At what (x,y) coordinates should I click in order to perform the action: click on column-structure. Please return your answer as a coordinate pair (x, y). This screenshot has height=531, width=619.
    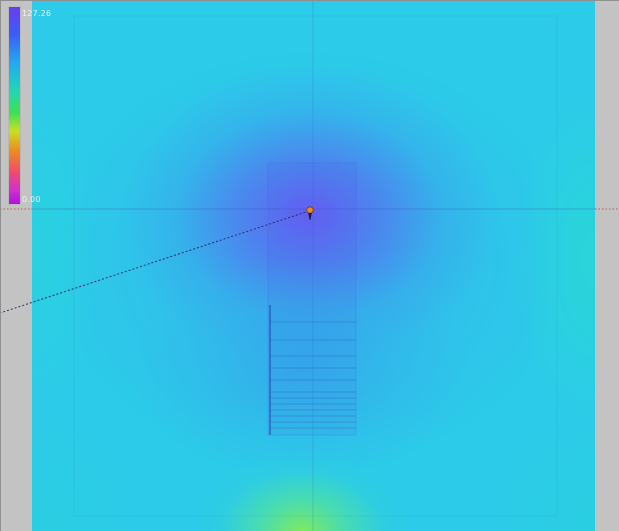
    Looking at the image, I should click on (312, 299).